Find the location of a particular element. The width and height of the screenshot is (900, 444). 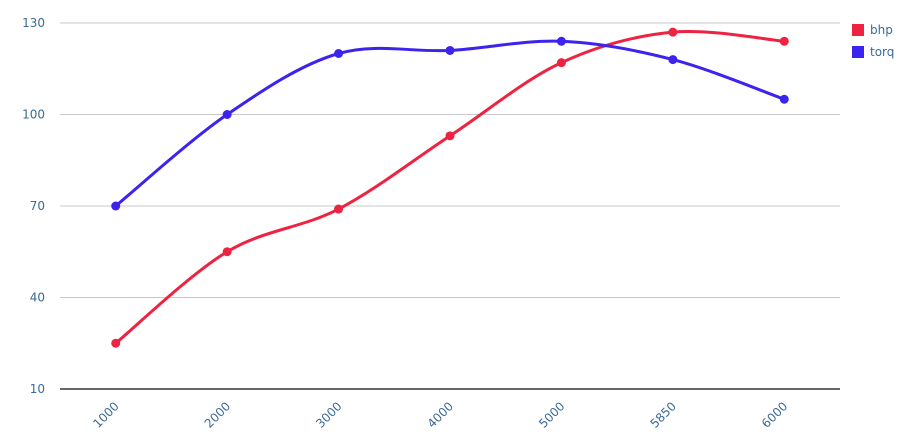

x-tick-label: 2000 is located at coordinates (217, 414).